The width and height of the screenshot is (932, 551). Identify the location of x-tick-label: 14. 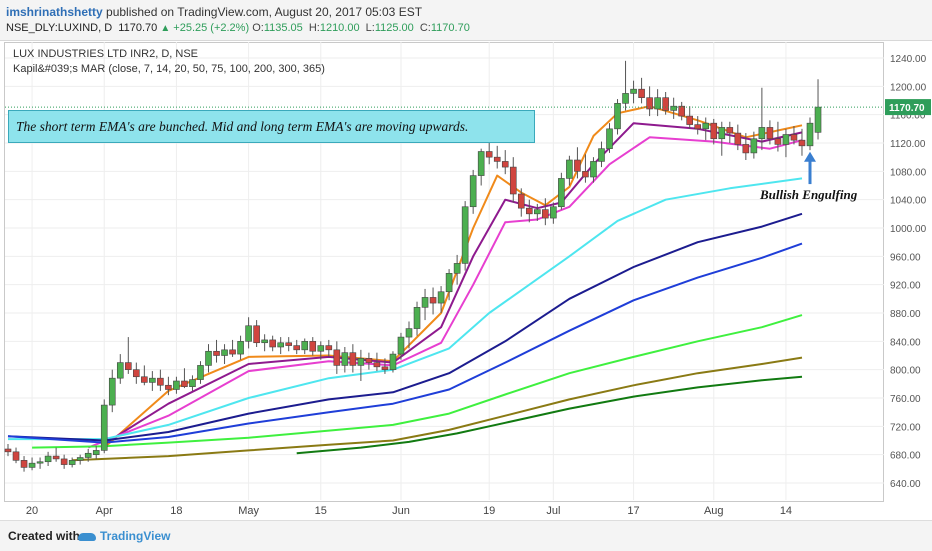
(786, 511).